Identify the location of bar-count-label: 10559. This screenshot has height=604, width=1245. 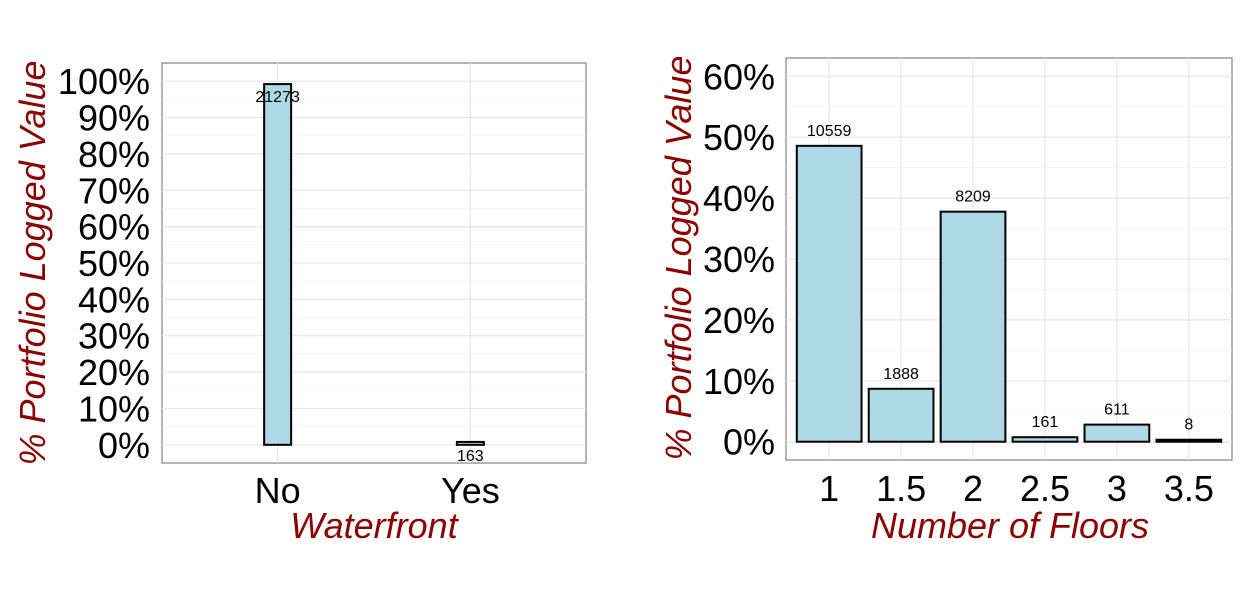
(829, 131).